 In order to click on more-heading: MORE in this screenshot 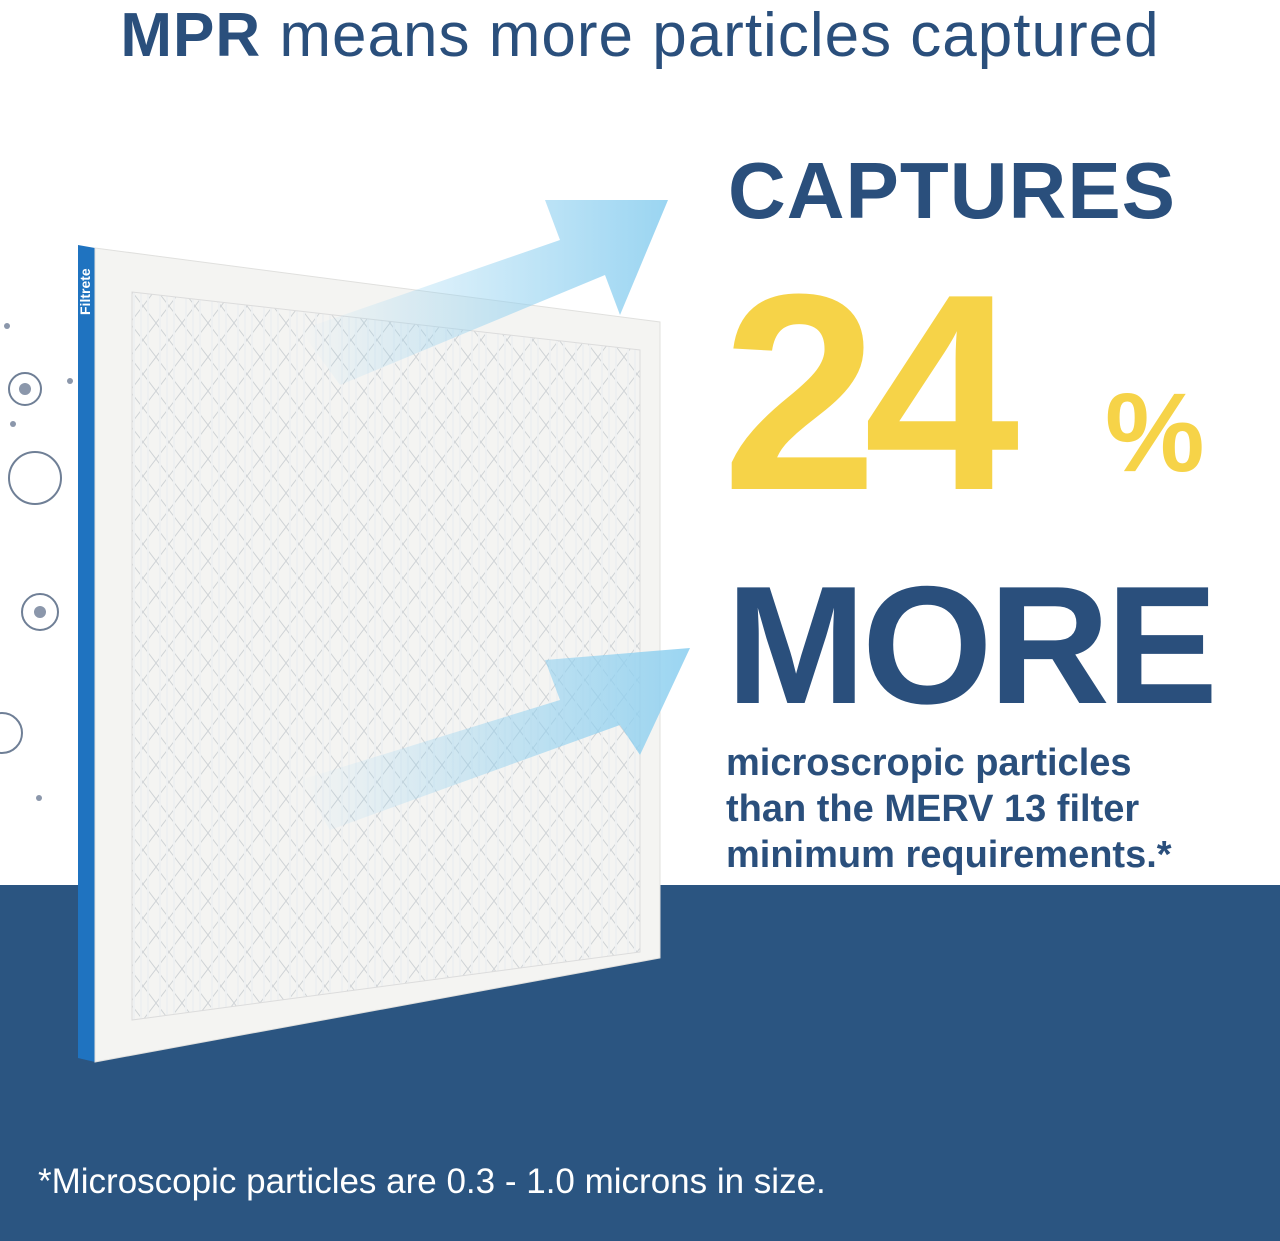, I will do `click(972, 645)`.